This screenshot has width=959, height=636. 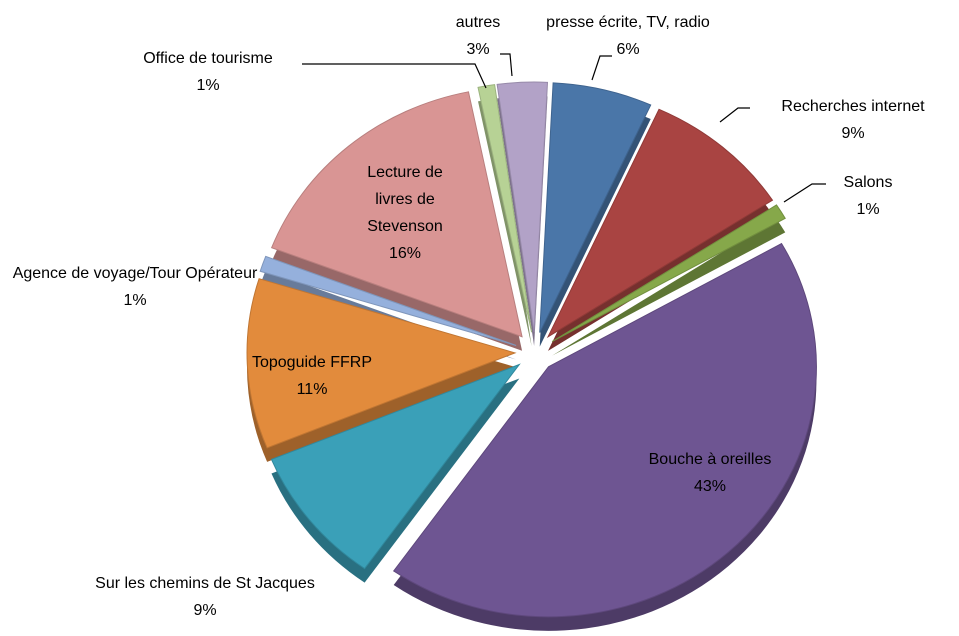 I want to click on value-label: 16%, so click(x=405, y=253).